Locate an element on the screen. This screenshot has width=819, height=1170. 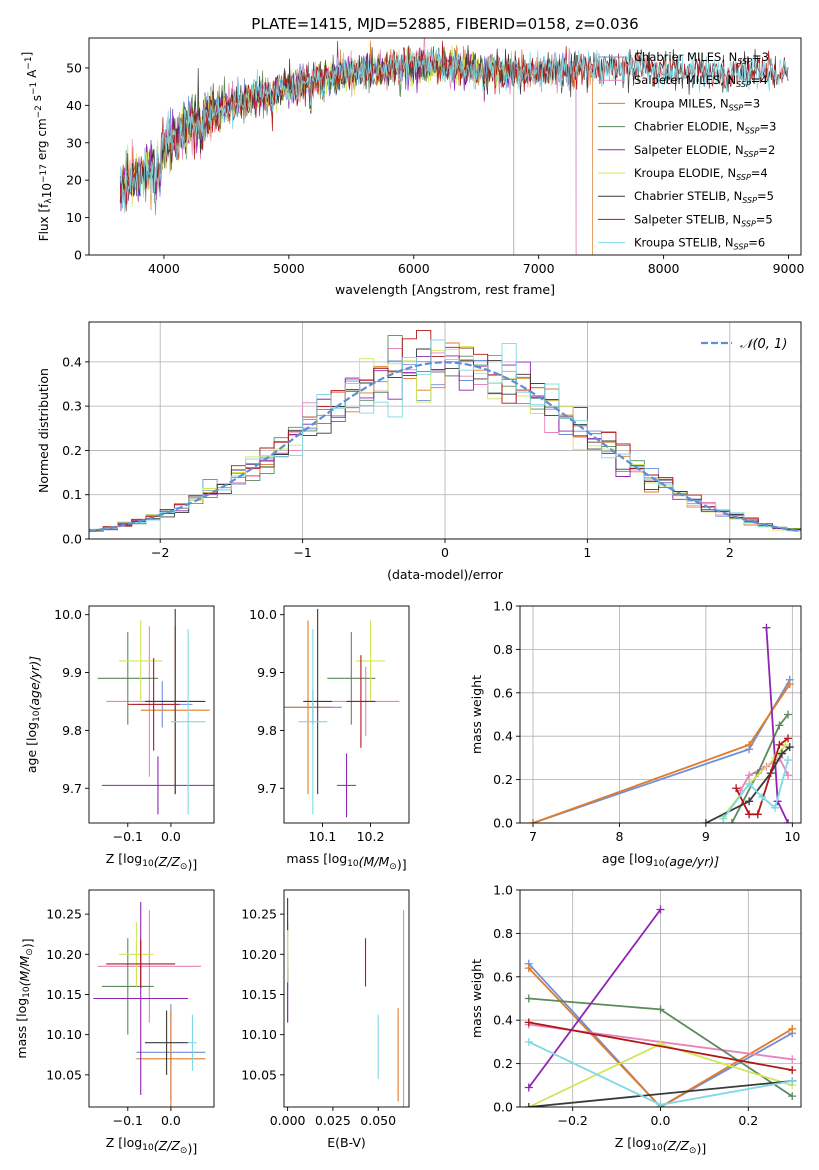
spectrum-line is located at coordinates (454, 130).